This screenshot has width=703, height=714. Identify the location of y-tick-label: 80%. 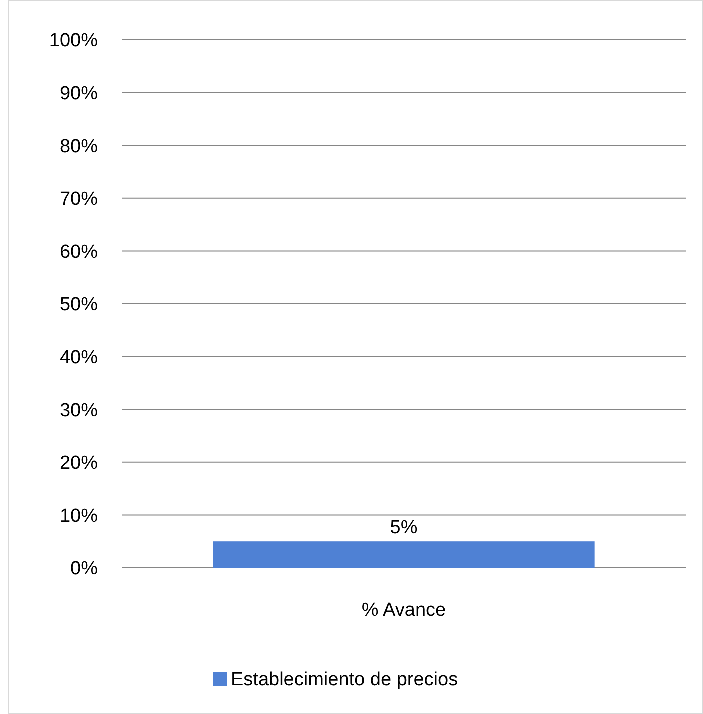
(79, 147).